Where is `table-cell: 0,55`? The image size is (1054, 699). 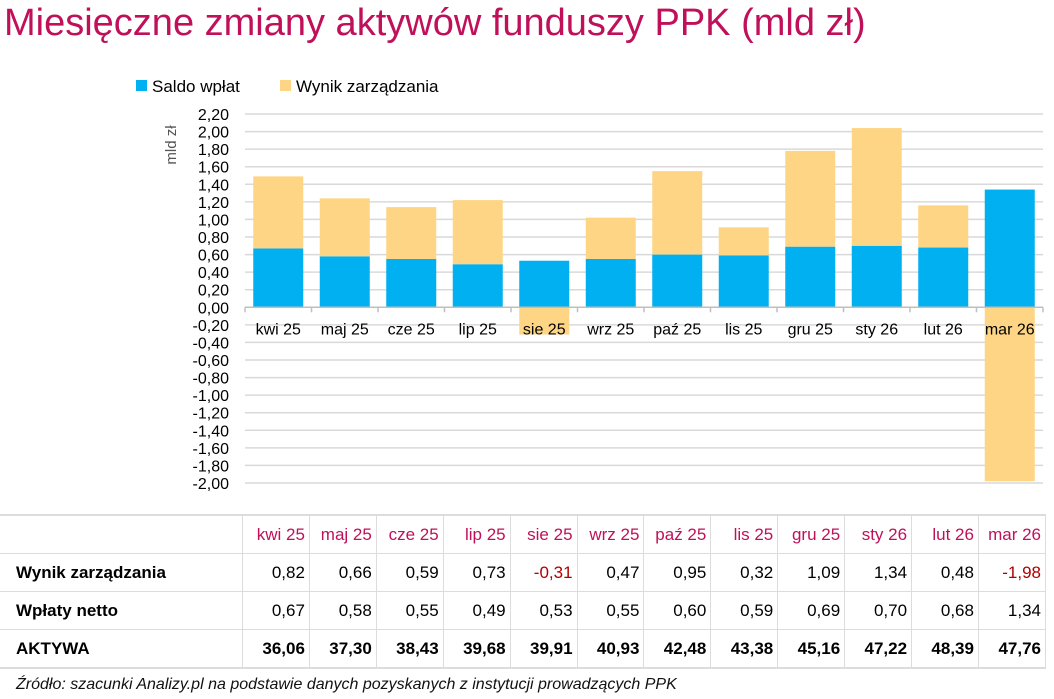
table-cell: 0,55 is located at coordinates (610, 610).